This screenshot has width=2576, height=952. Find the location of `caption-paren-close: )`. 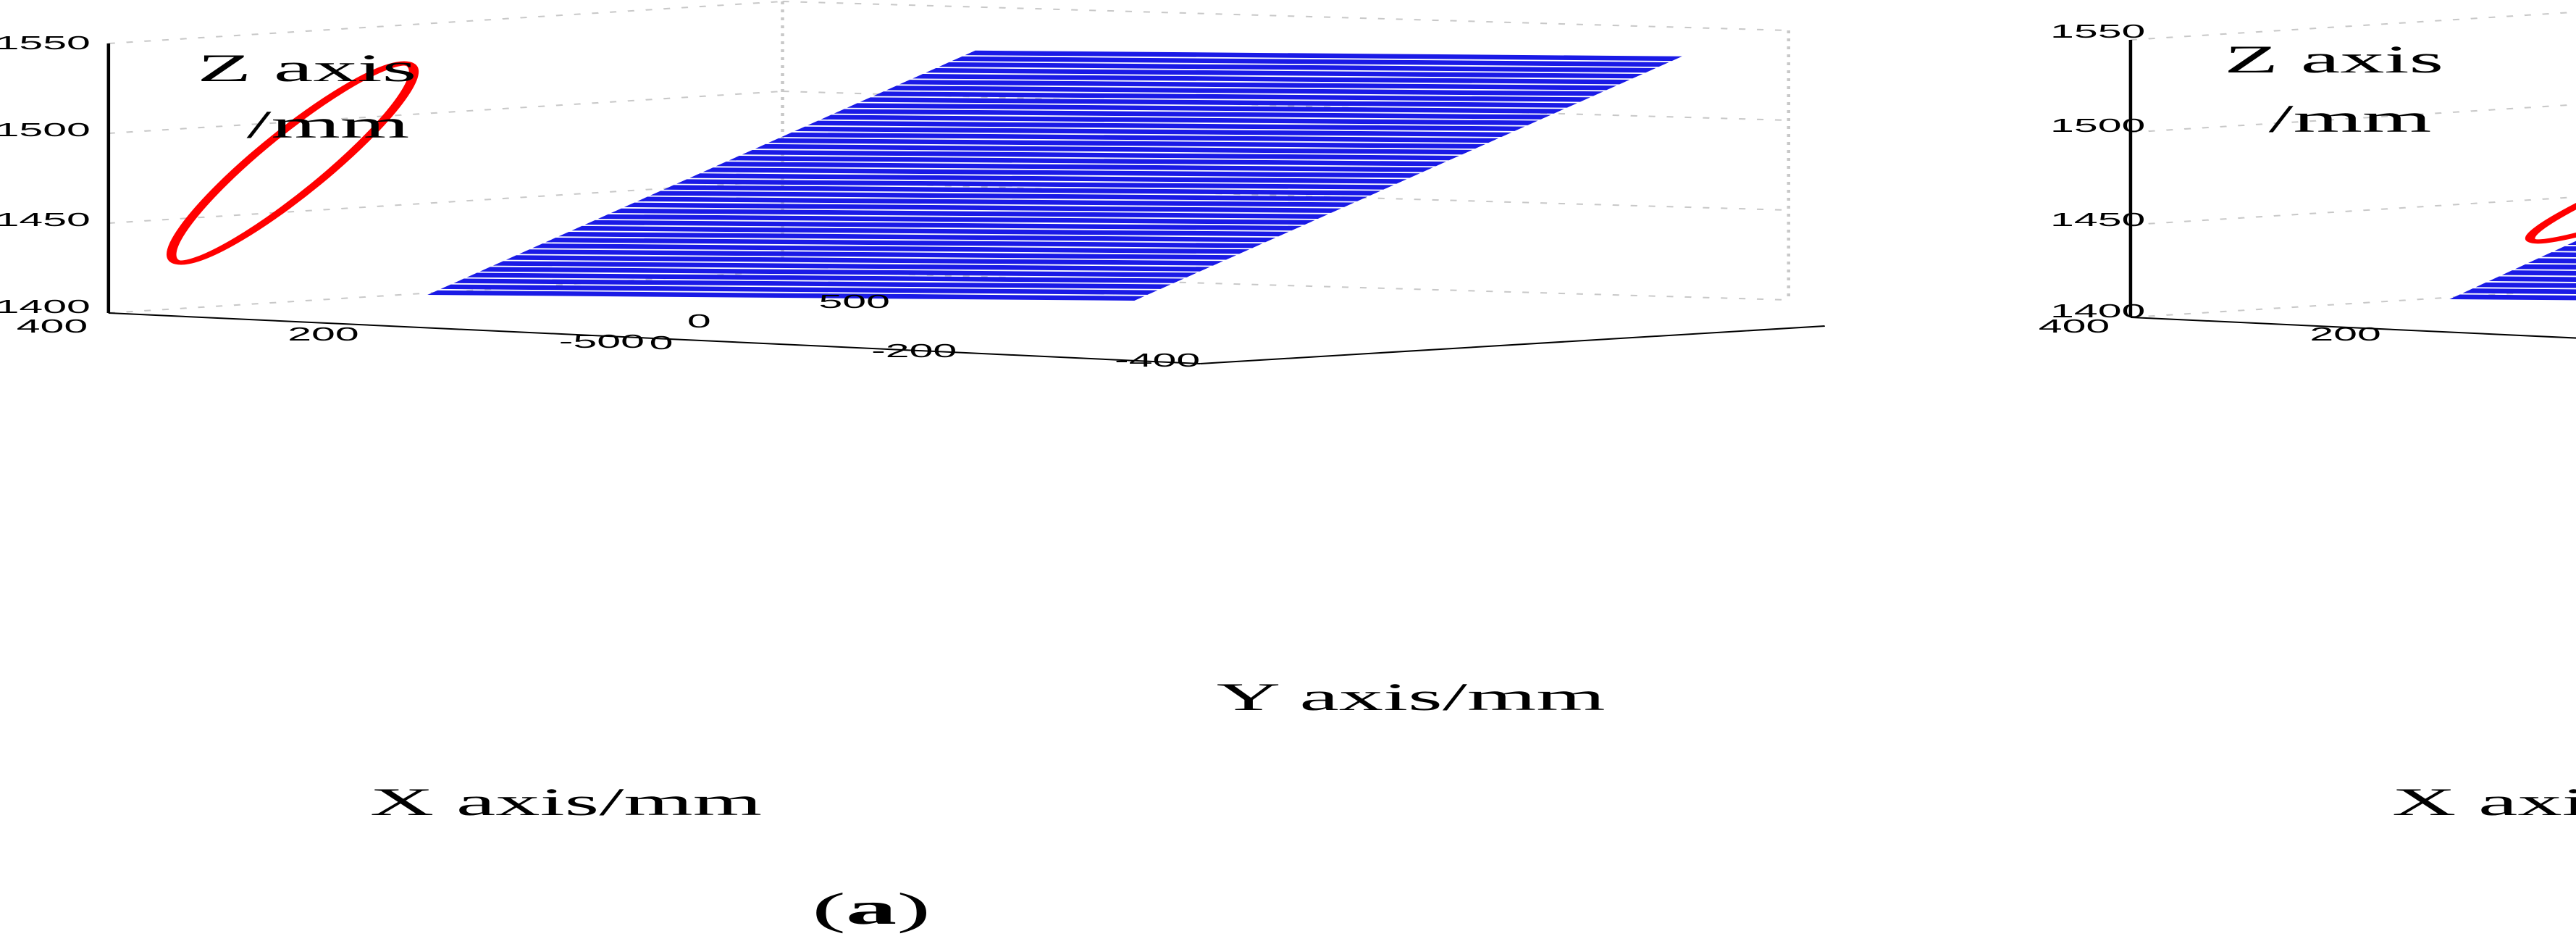

caption-paren-close: ) is located at coordinates (914, 909).